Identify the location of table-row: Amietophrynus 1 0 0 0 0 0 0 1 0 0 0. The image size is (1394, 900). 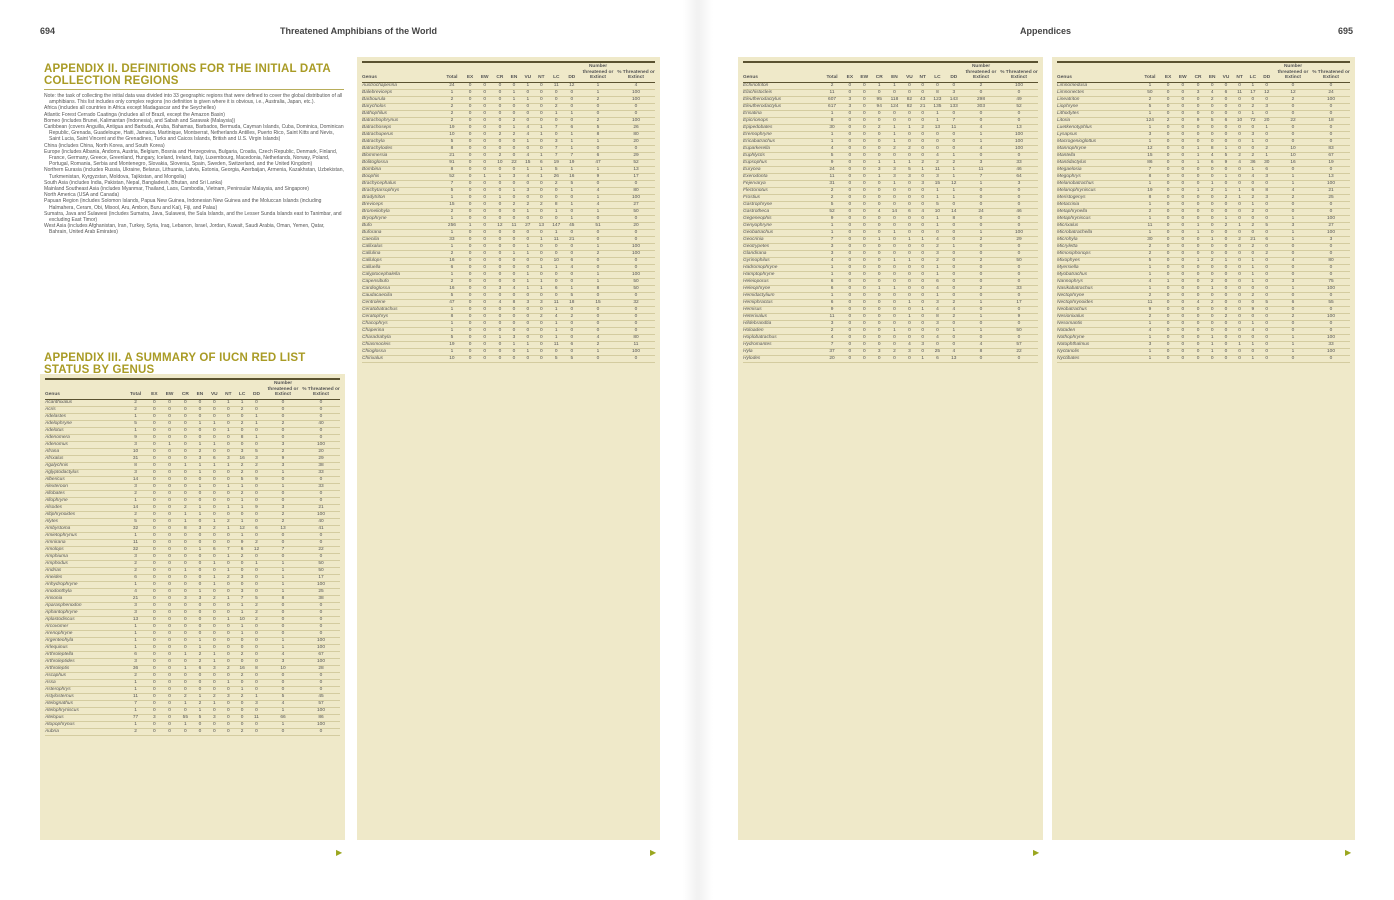
(192, 536).